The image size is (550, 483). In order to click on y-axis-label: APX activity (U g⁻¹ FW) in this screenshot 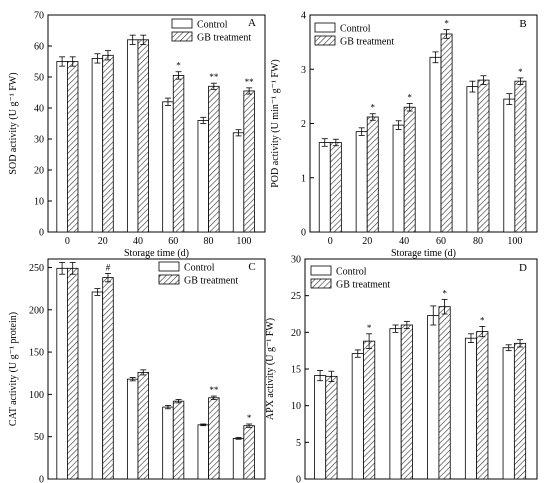, I will do `click(270, 369)`.